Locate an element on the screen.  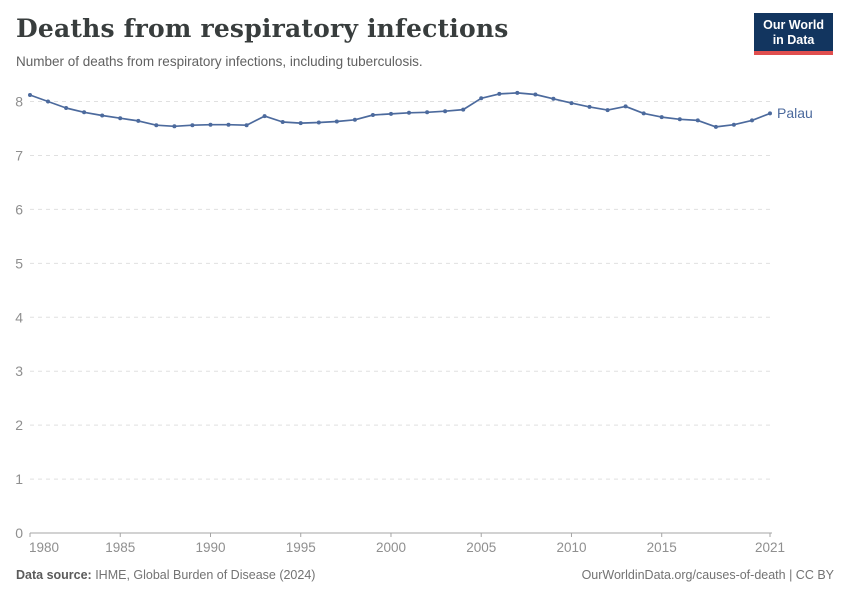
y-tick-label: 3 is located at coordinates (19, 371).